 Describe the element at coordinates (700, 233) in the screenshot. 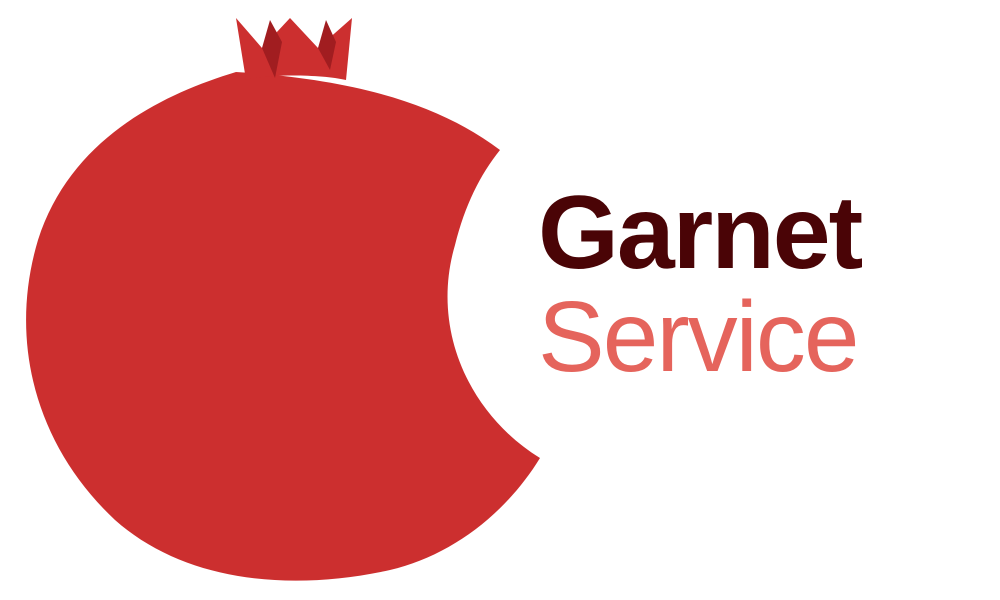

I see `brand-name: Garnet` at that location.